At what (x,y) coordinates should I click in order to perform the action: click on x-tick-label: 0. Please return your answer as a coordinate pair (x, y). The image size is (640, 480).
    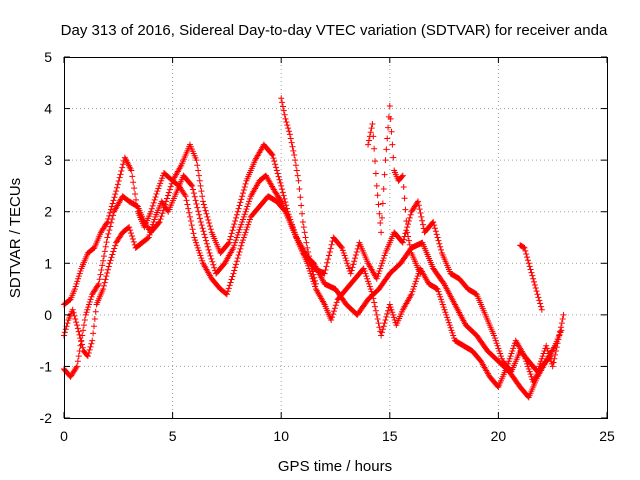
    Looking at the image, I should click on (64, 436).